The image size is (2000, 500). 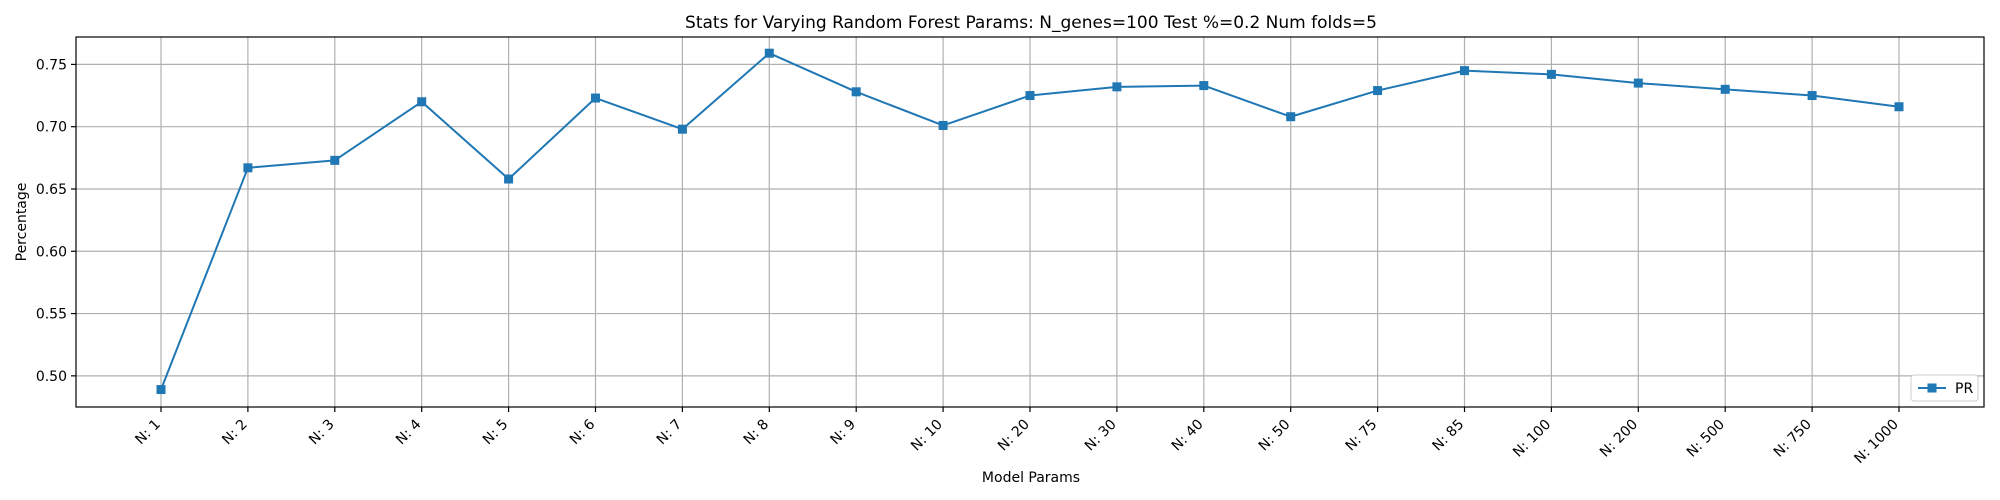 I want to click on legend-marker-swatch, so click(x=1932, y=388).